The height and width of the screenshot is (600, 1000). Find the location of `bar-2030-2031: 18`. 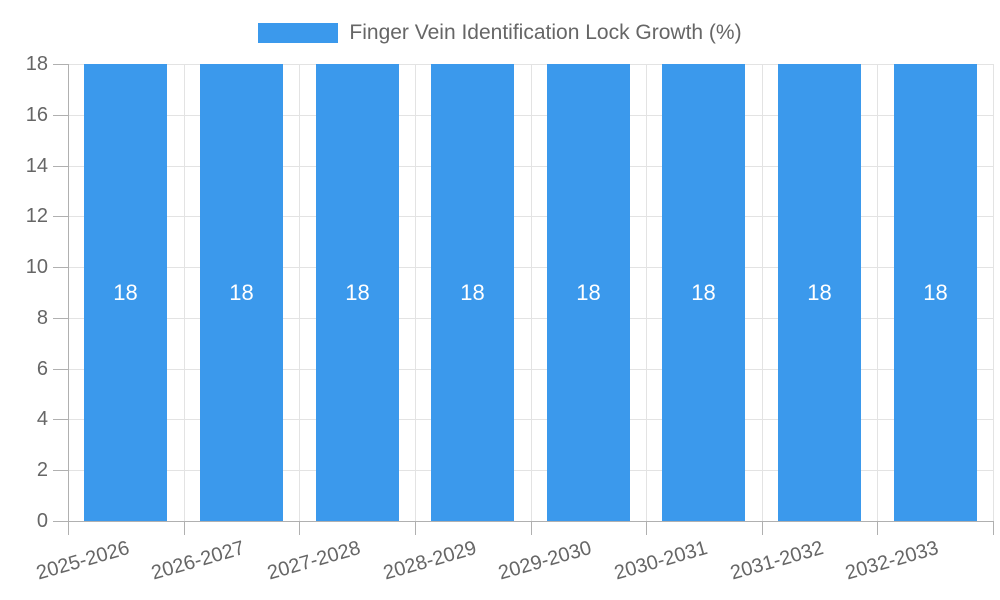

bar-2030-2031: 18 is located at coordinates (703, 292).